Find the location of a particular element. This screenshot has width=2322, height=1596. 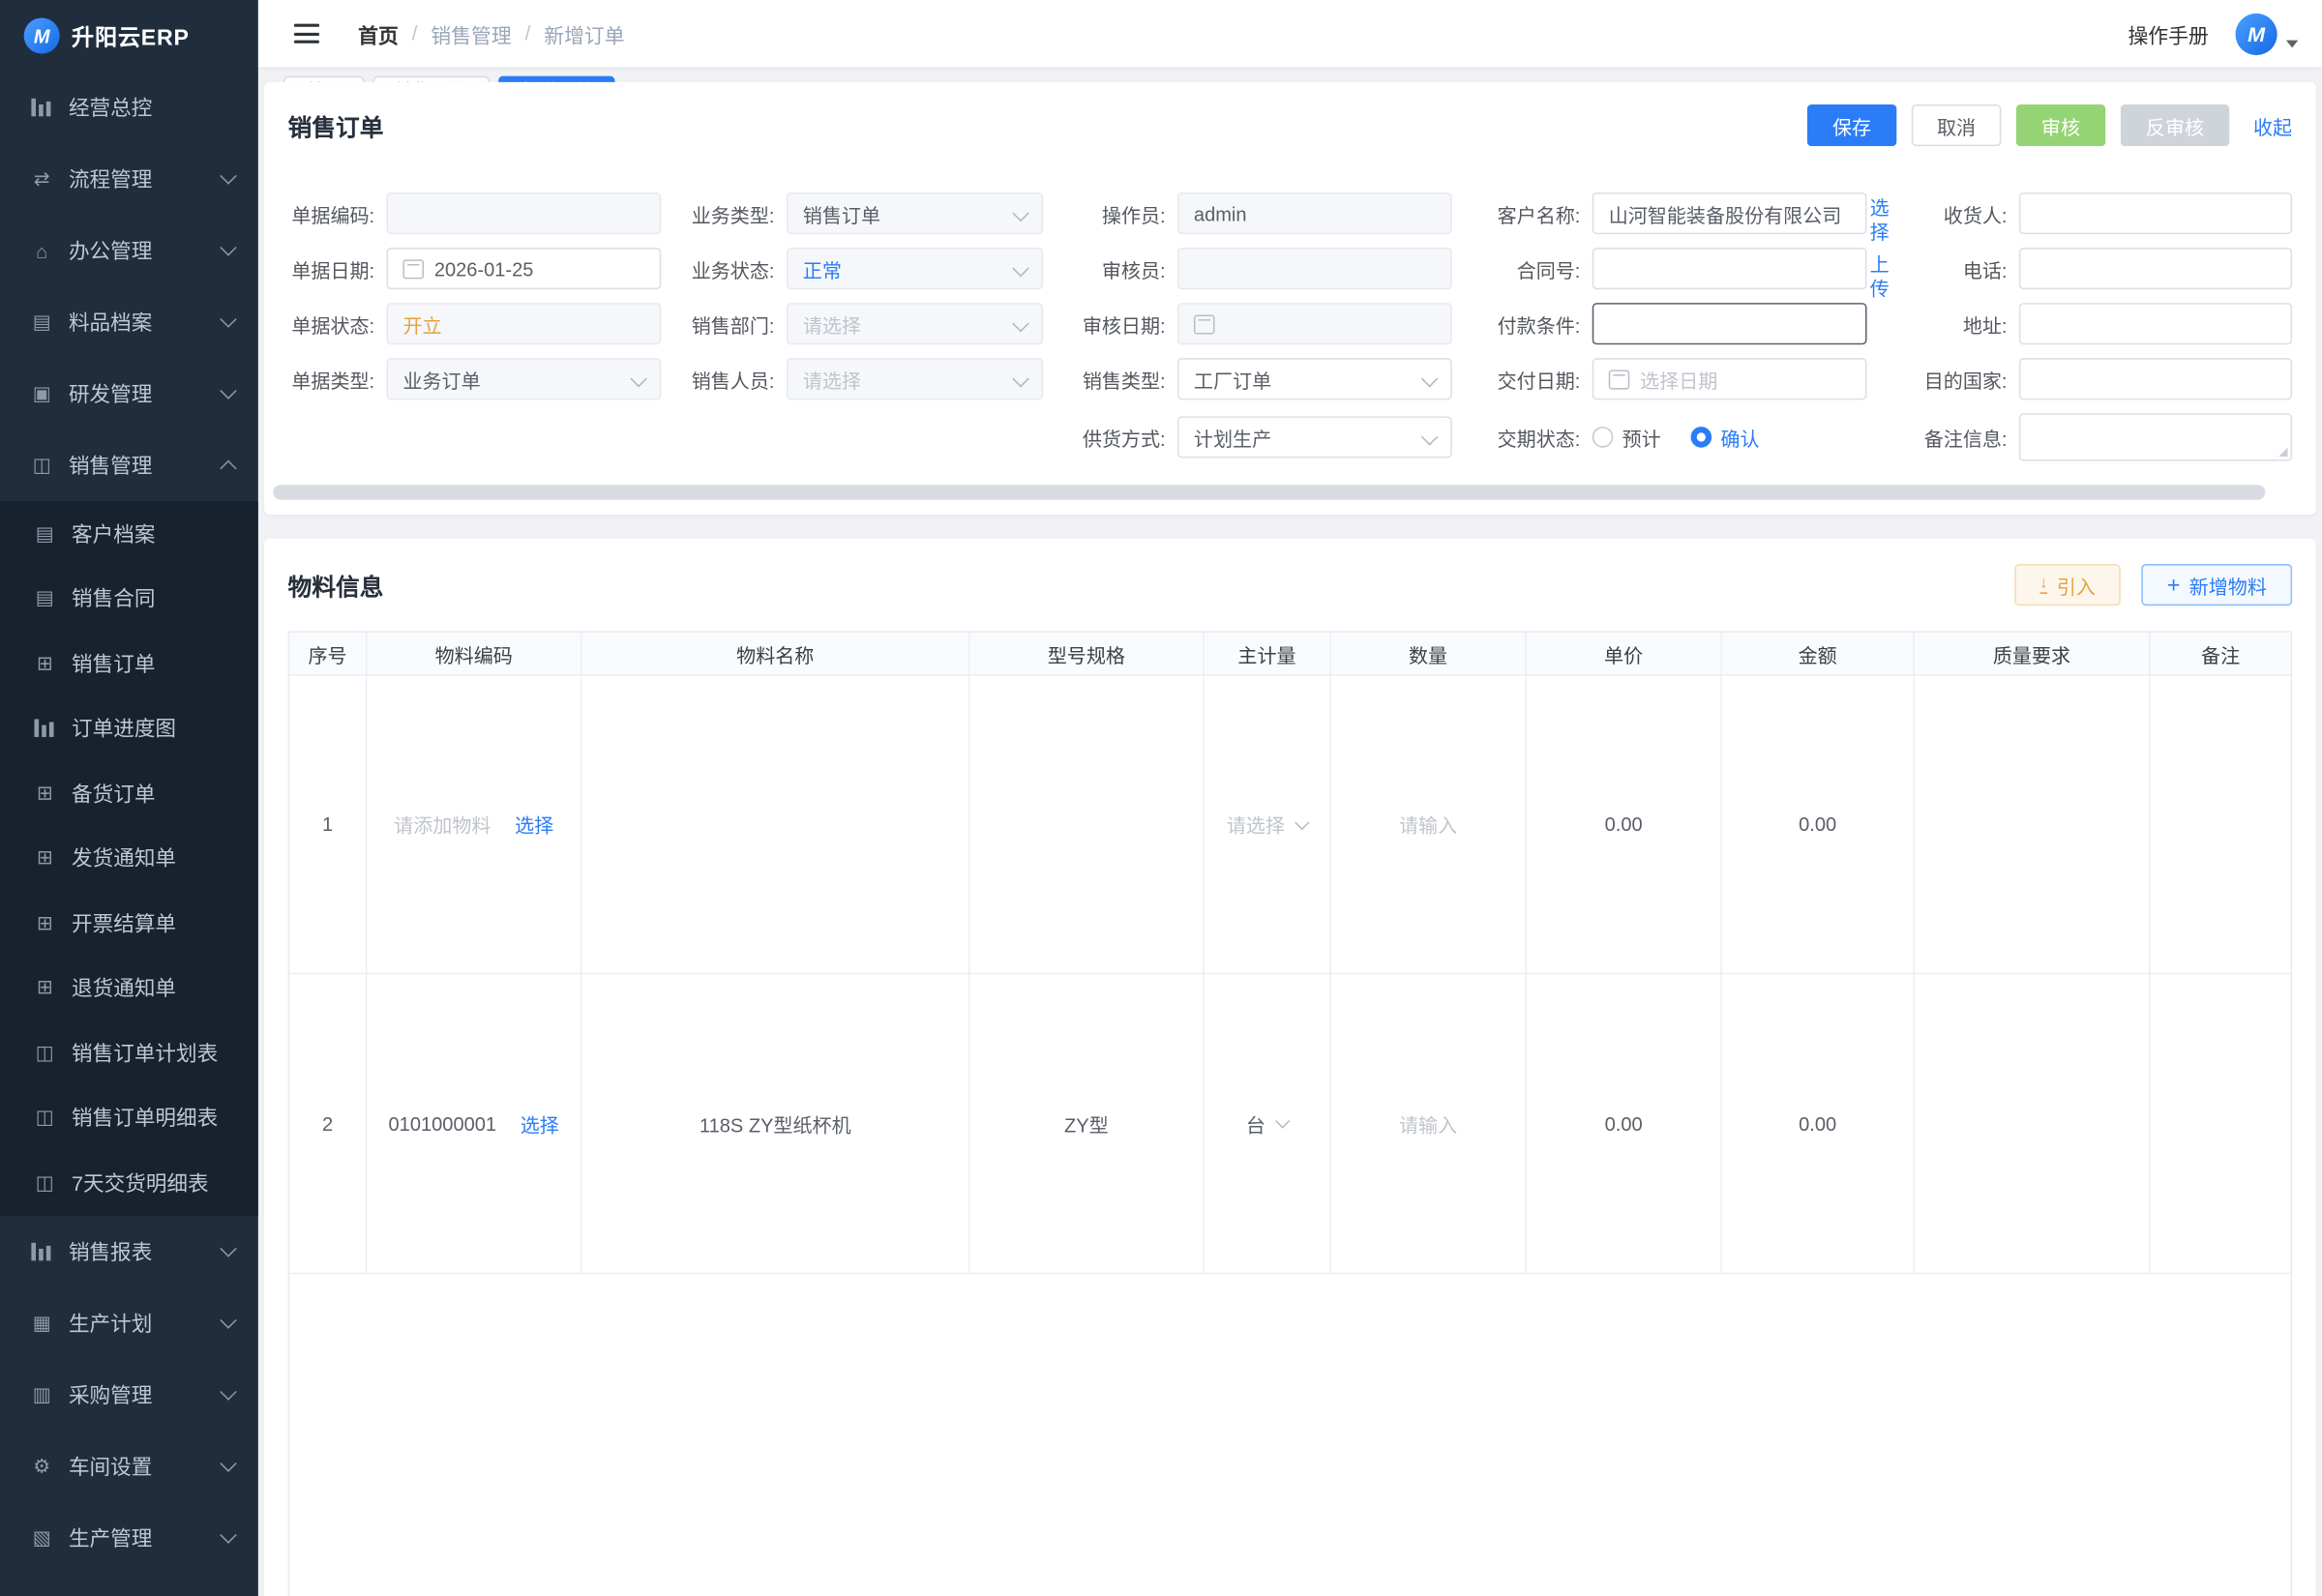

sales-submenu: ▤ 客户档案 ▤ 销售合同 ⊞ 销售订单 订单进度图 ⊞ 备货订单 is located at coordinates (129, 858).